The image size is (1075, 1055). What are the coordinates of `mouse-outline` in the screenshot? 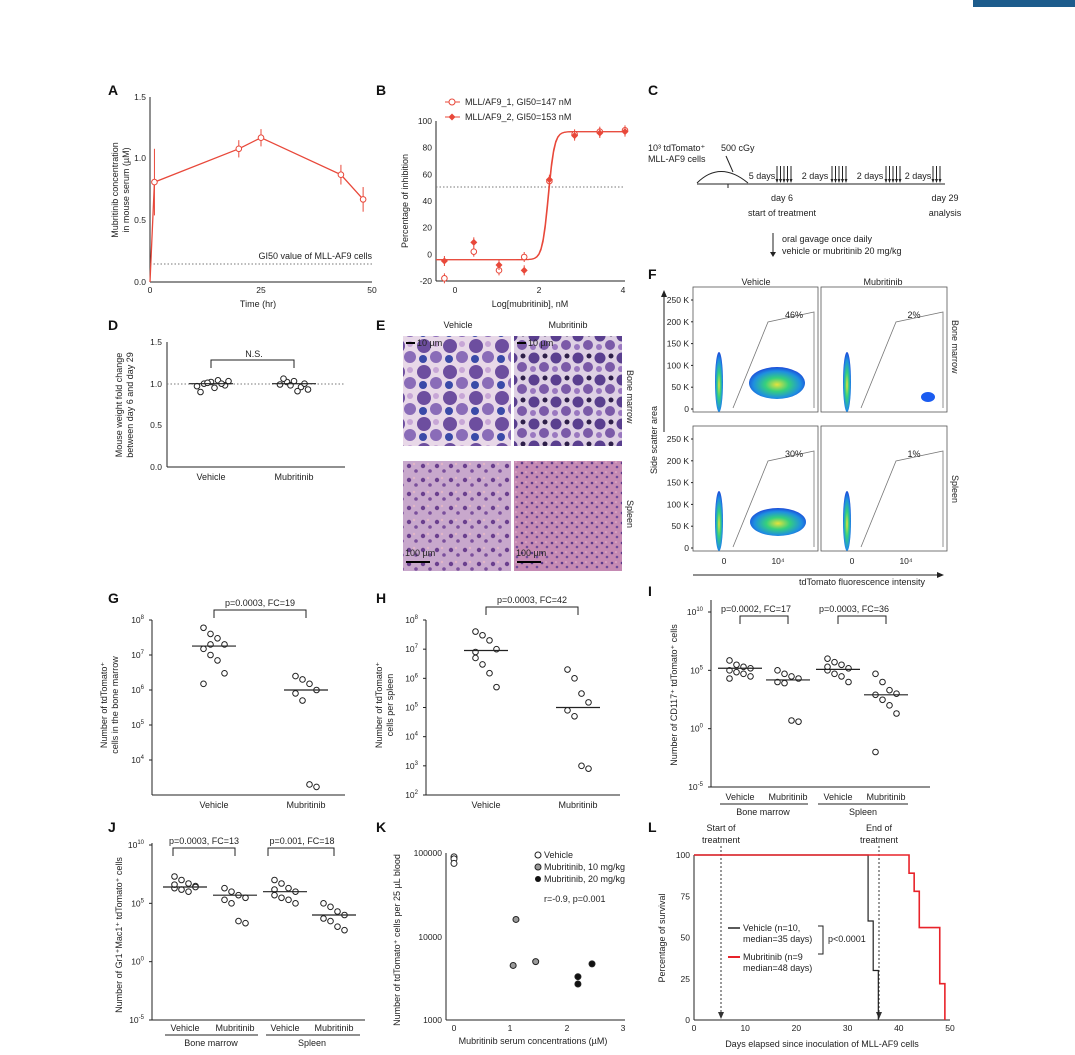 It's located at (722, 177).